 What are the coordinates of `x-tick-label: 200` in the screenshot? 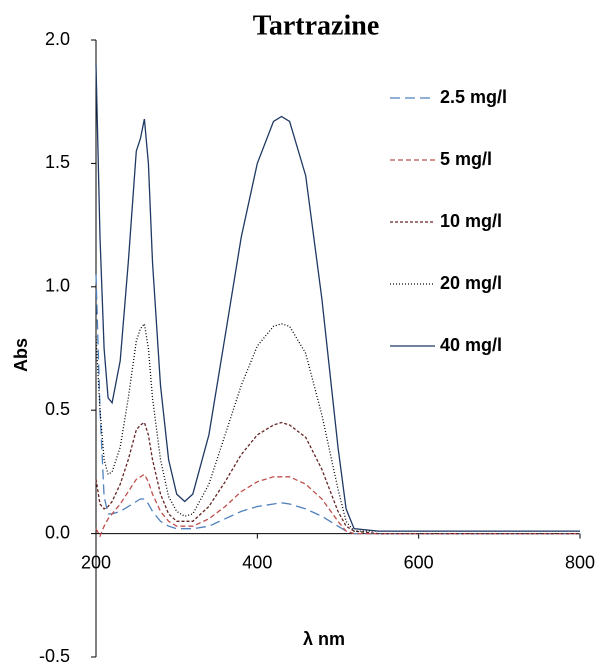 It's located at (96, 562).